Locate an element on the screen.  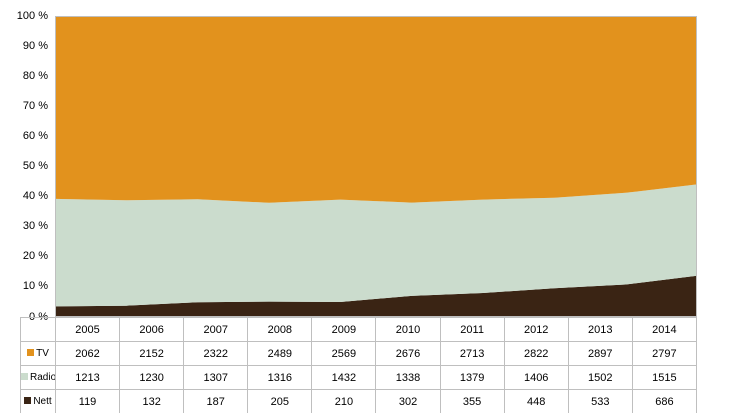
value-cell-tv: 2897 is located at coordinates (600, 353).